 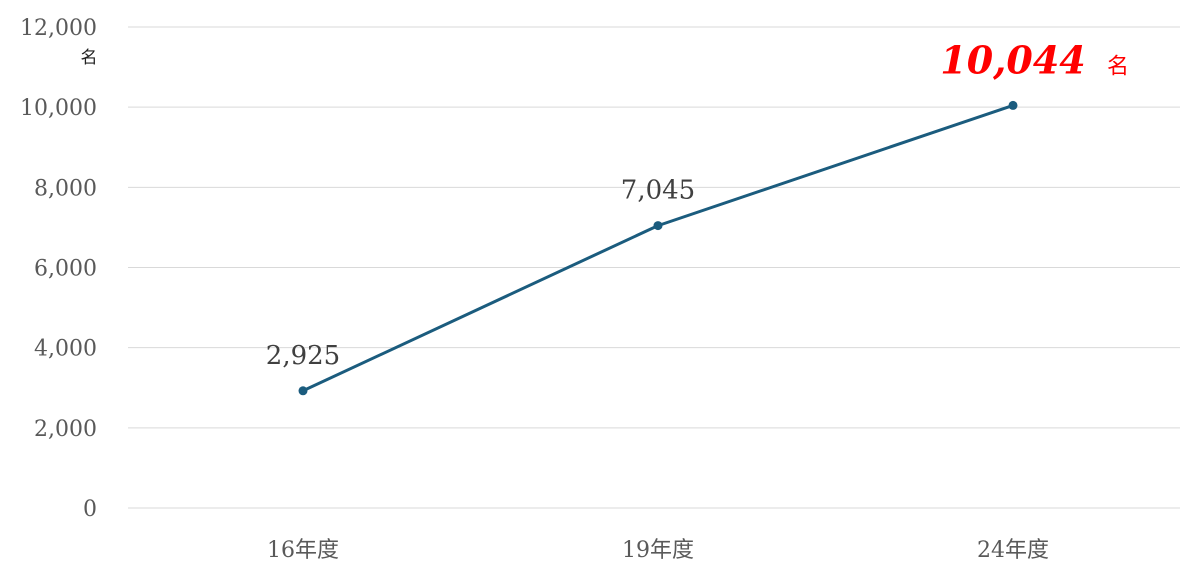 What do you see at coordinates (303, 356) in the screenshot?
I see `data-label: 2,925` at bounding box center [303, 356].